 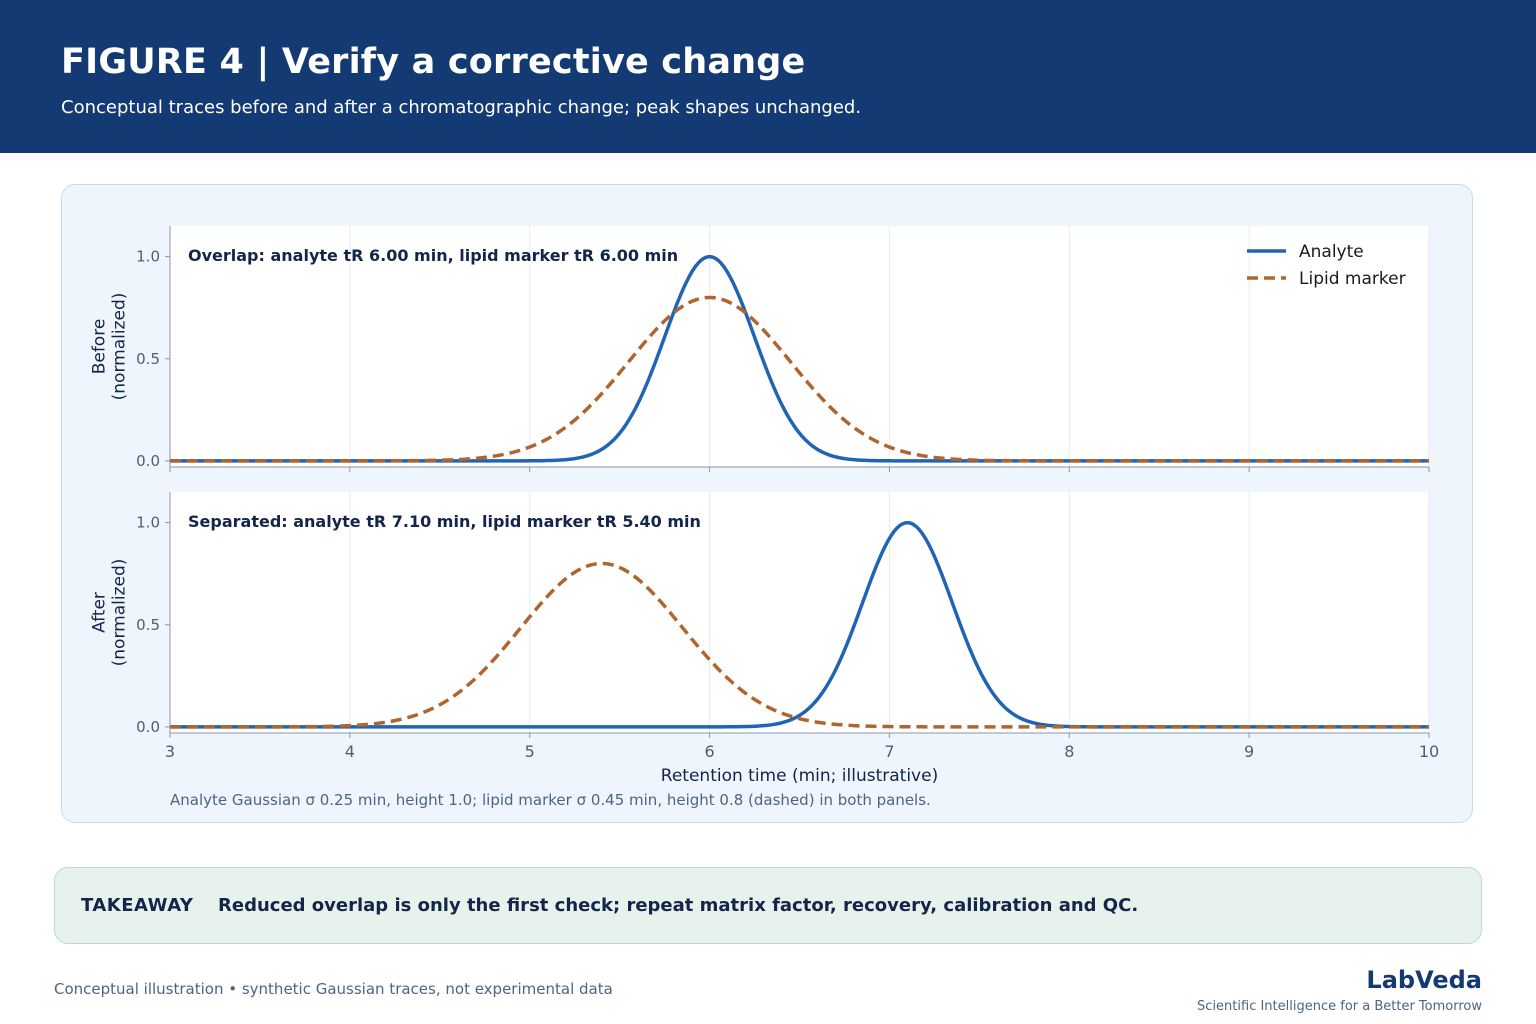 I want to click on panel-before-y-tick-label: 1.0, so click(x=148, y=257).